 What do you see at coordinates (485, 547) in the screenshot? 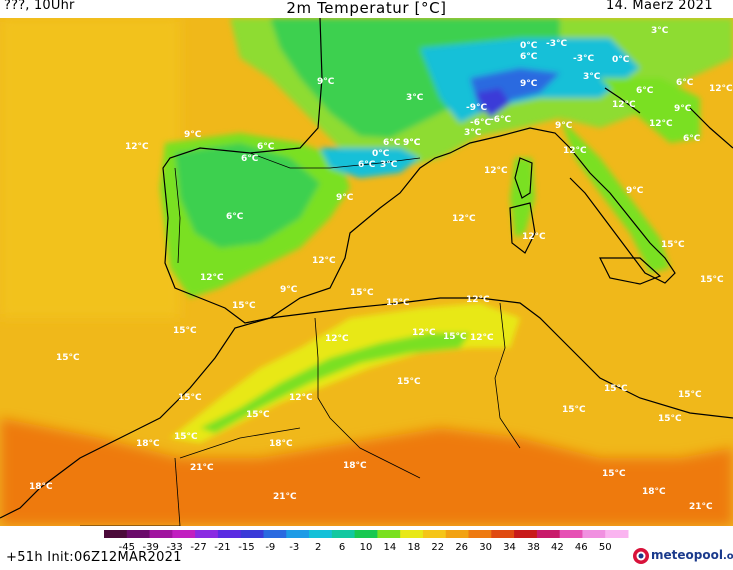
I see `legend-tick-label: 30` at bounding box center [485, 547].